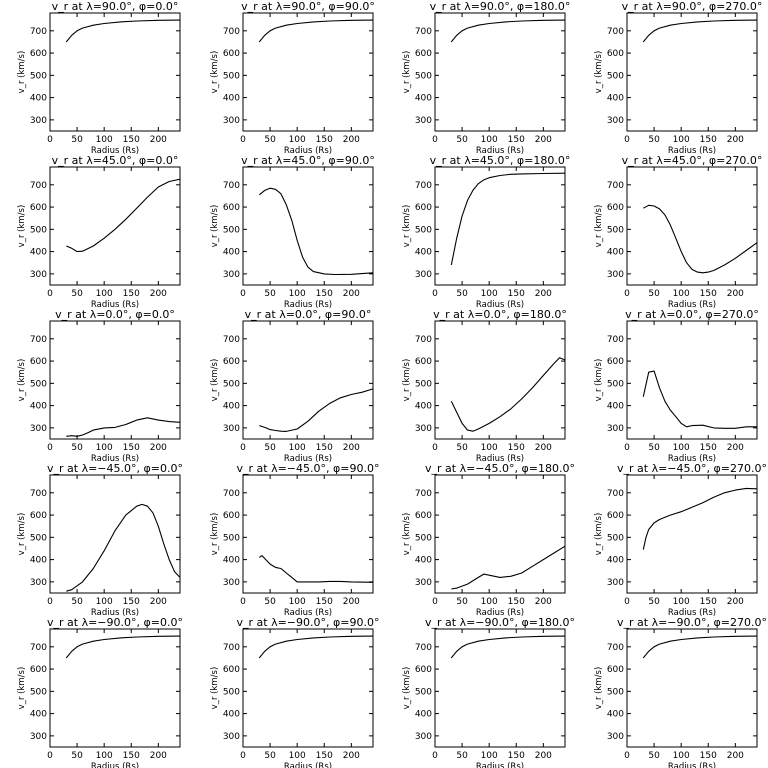  What do you see at coordinates (115, 160) in the screenshot?
I see `plot-title: v_r at λ=45.0°, φ=0.0°` at bounding box center [115, 160].